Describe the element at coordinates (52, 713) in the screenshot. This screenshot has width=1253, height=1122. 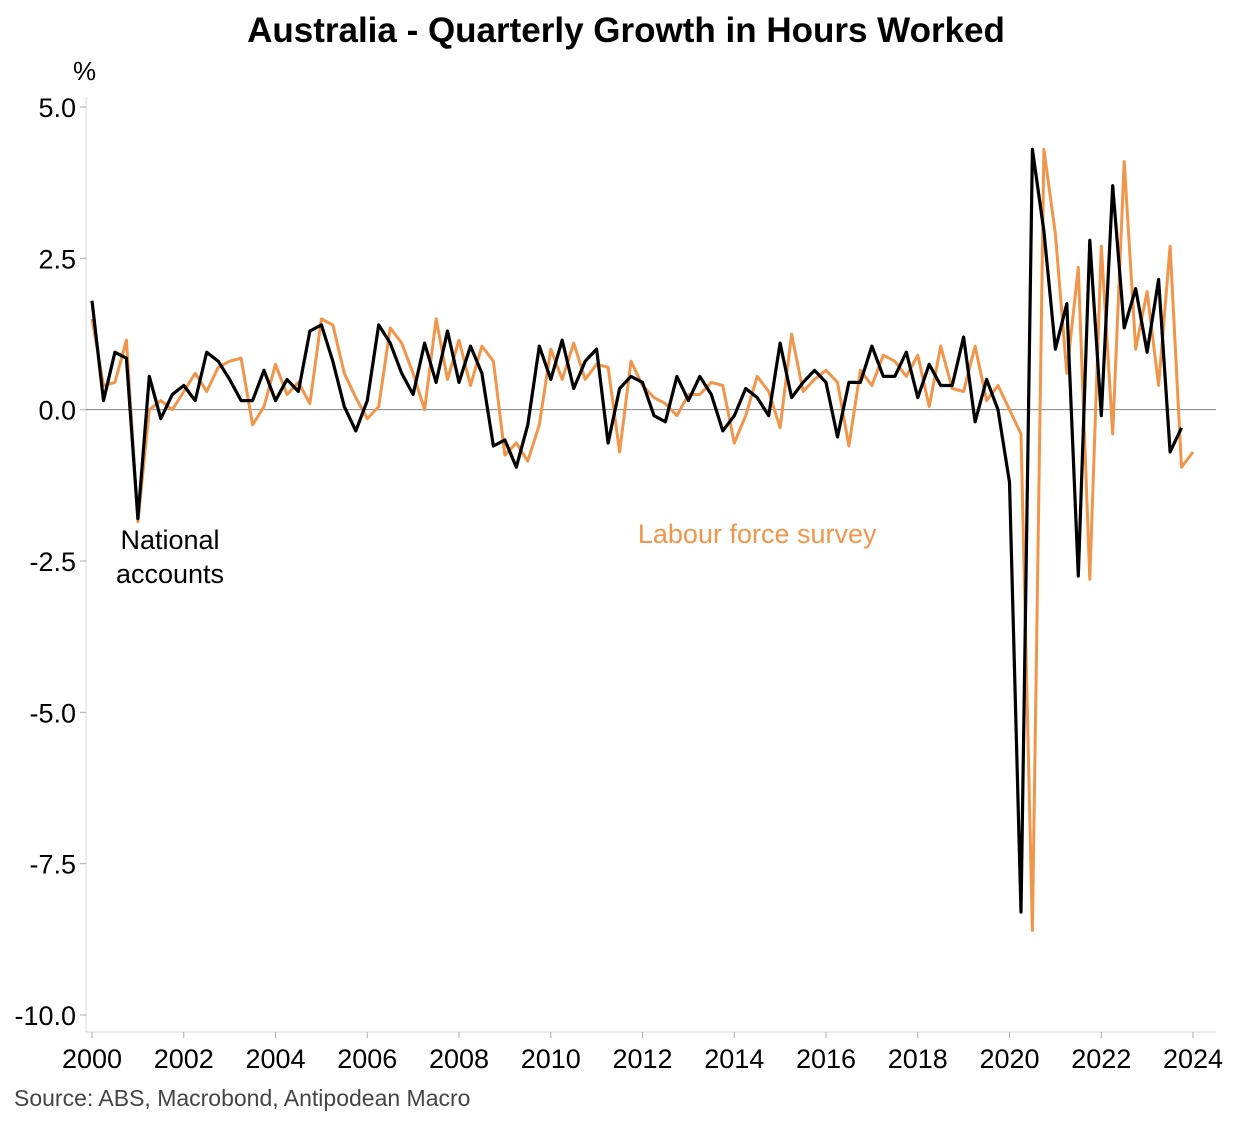
I see `y-tick-label: -5.0` at that location.